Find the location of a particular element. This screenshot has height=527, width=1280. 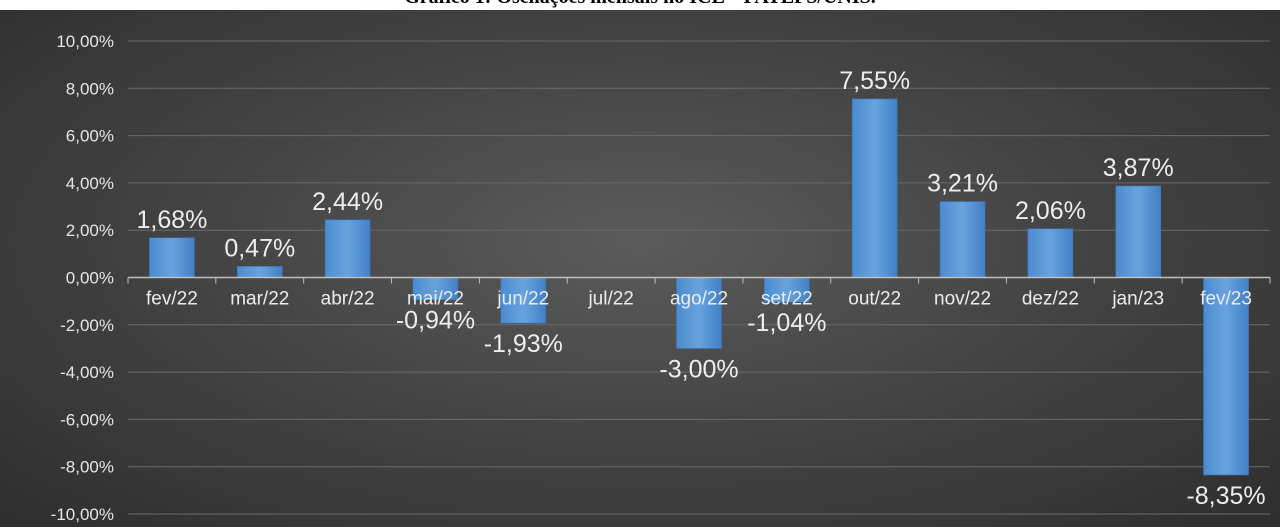

x-category-label: out/22 is located at coordinates (874, 299).